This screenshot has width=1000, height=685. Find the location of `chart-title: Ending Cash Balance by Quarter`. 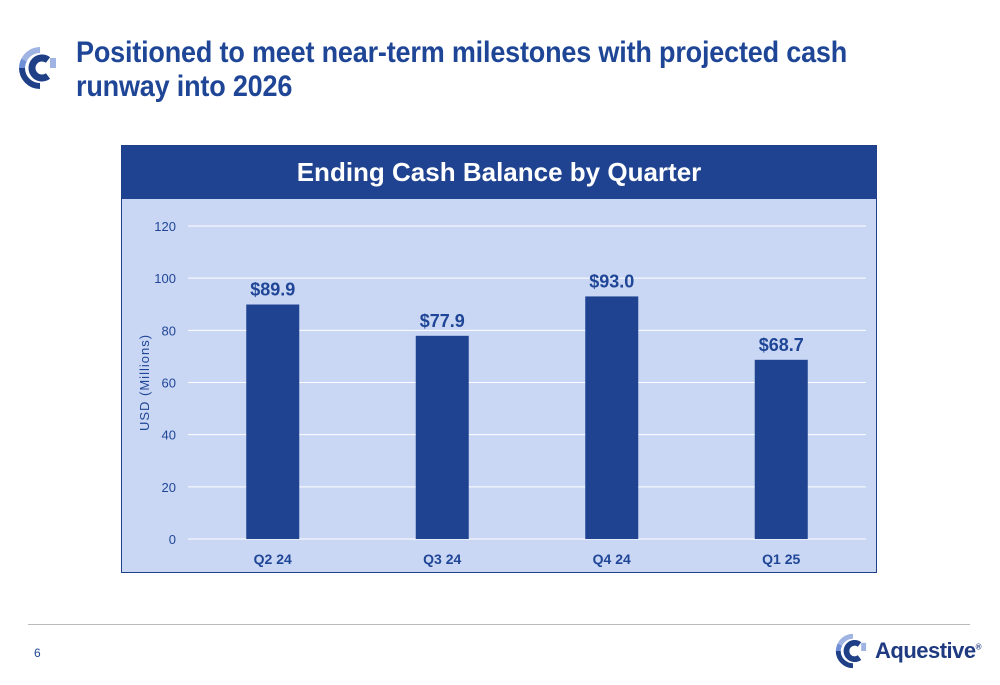

chart-title: Ending Cash Balance by Quarter is located at coordinates (499, 172).